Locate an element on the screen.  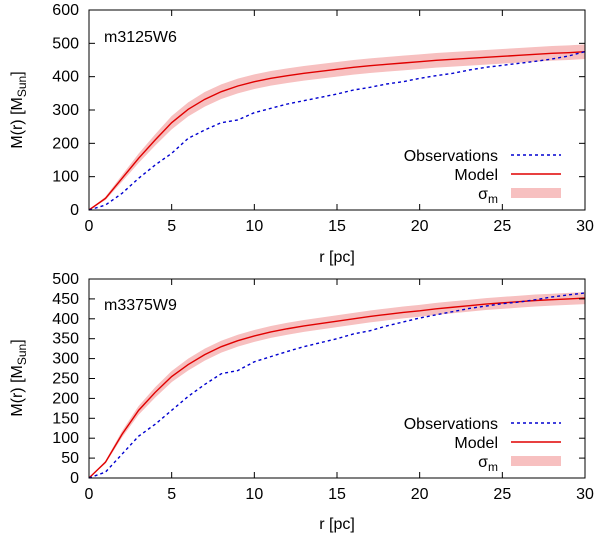
y-tick-label: 450 is located at coordinates (65, 299).